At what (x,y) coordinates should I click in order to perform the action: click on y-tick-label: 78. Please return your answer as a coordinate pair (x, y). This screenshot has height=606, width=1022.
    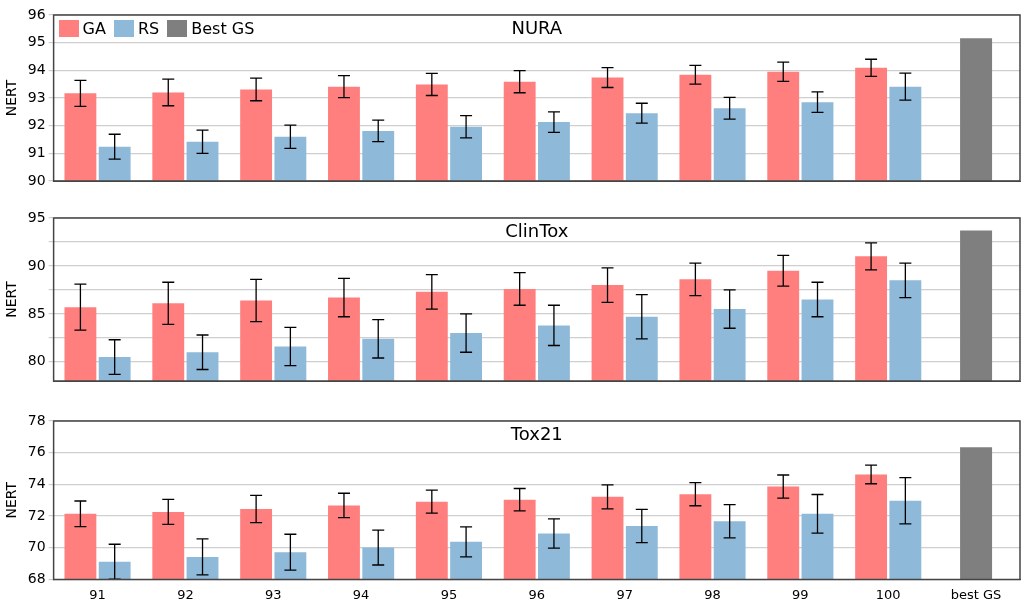
    Looking at the image, I should click on (36, 419).